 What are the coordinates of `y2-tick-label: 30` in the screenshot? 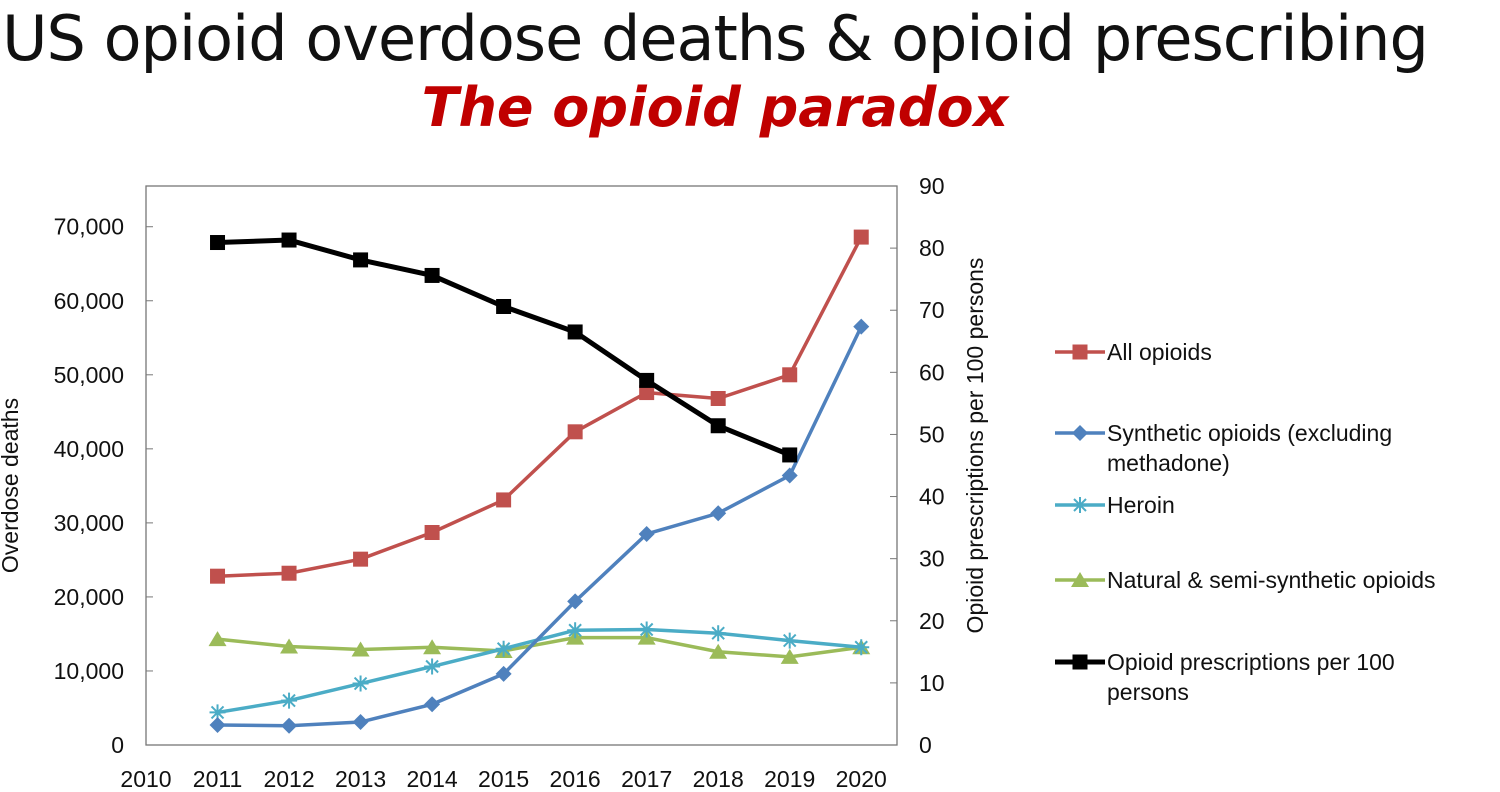 It's located at (932, 559).